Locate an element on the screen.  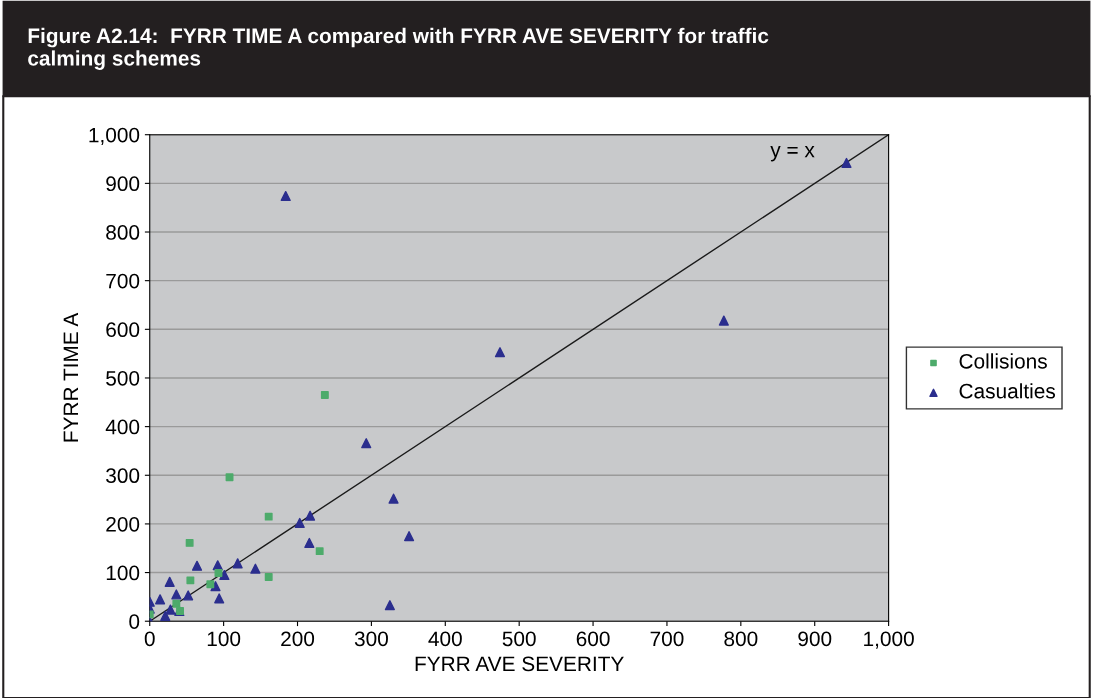
y-axis-title: FYRR TIME A is located at coordinates (71, 377).